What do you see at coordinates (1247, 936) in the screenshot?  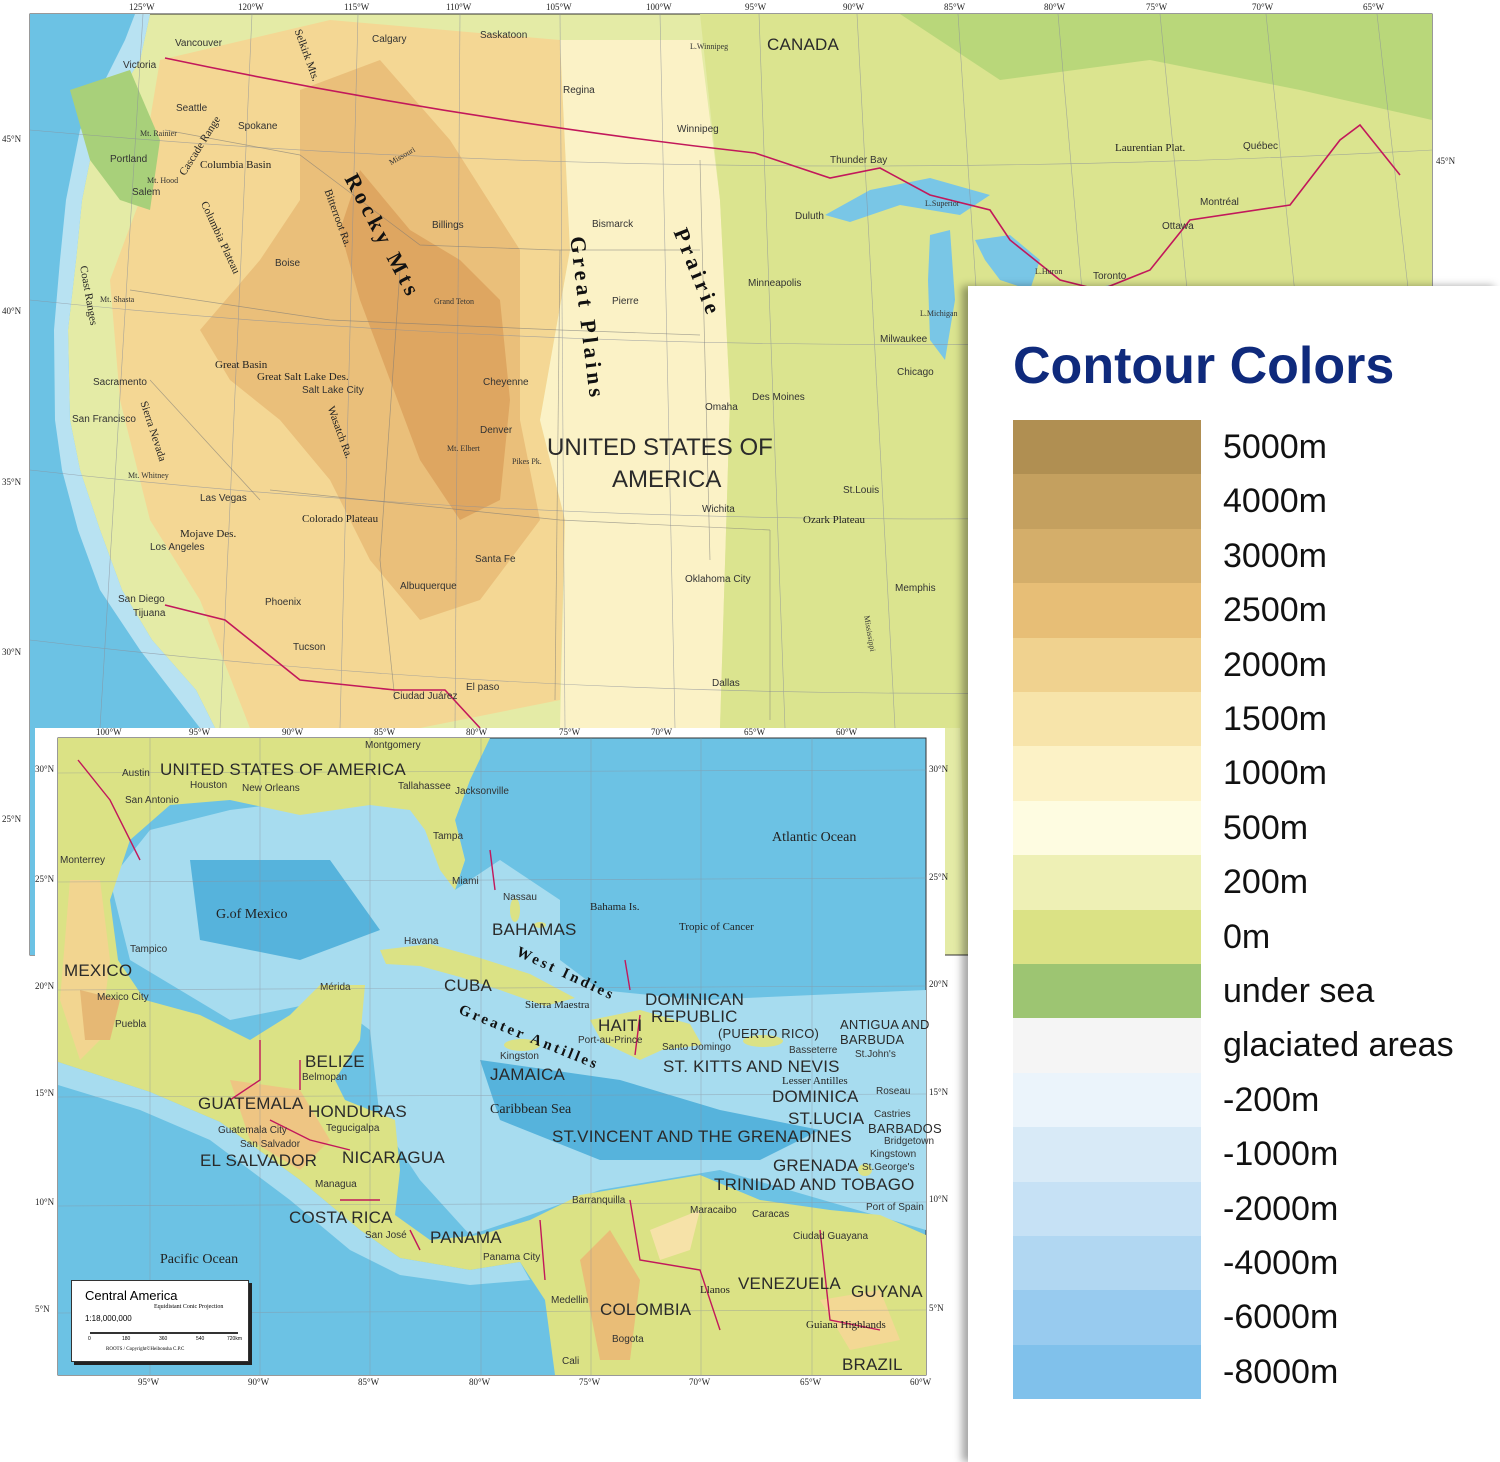 I see `legend-label: 0m` at bounding box center [1247, 936].